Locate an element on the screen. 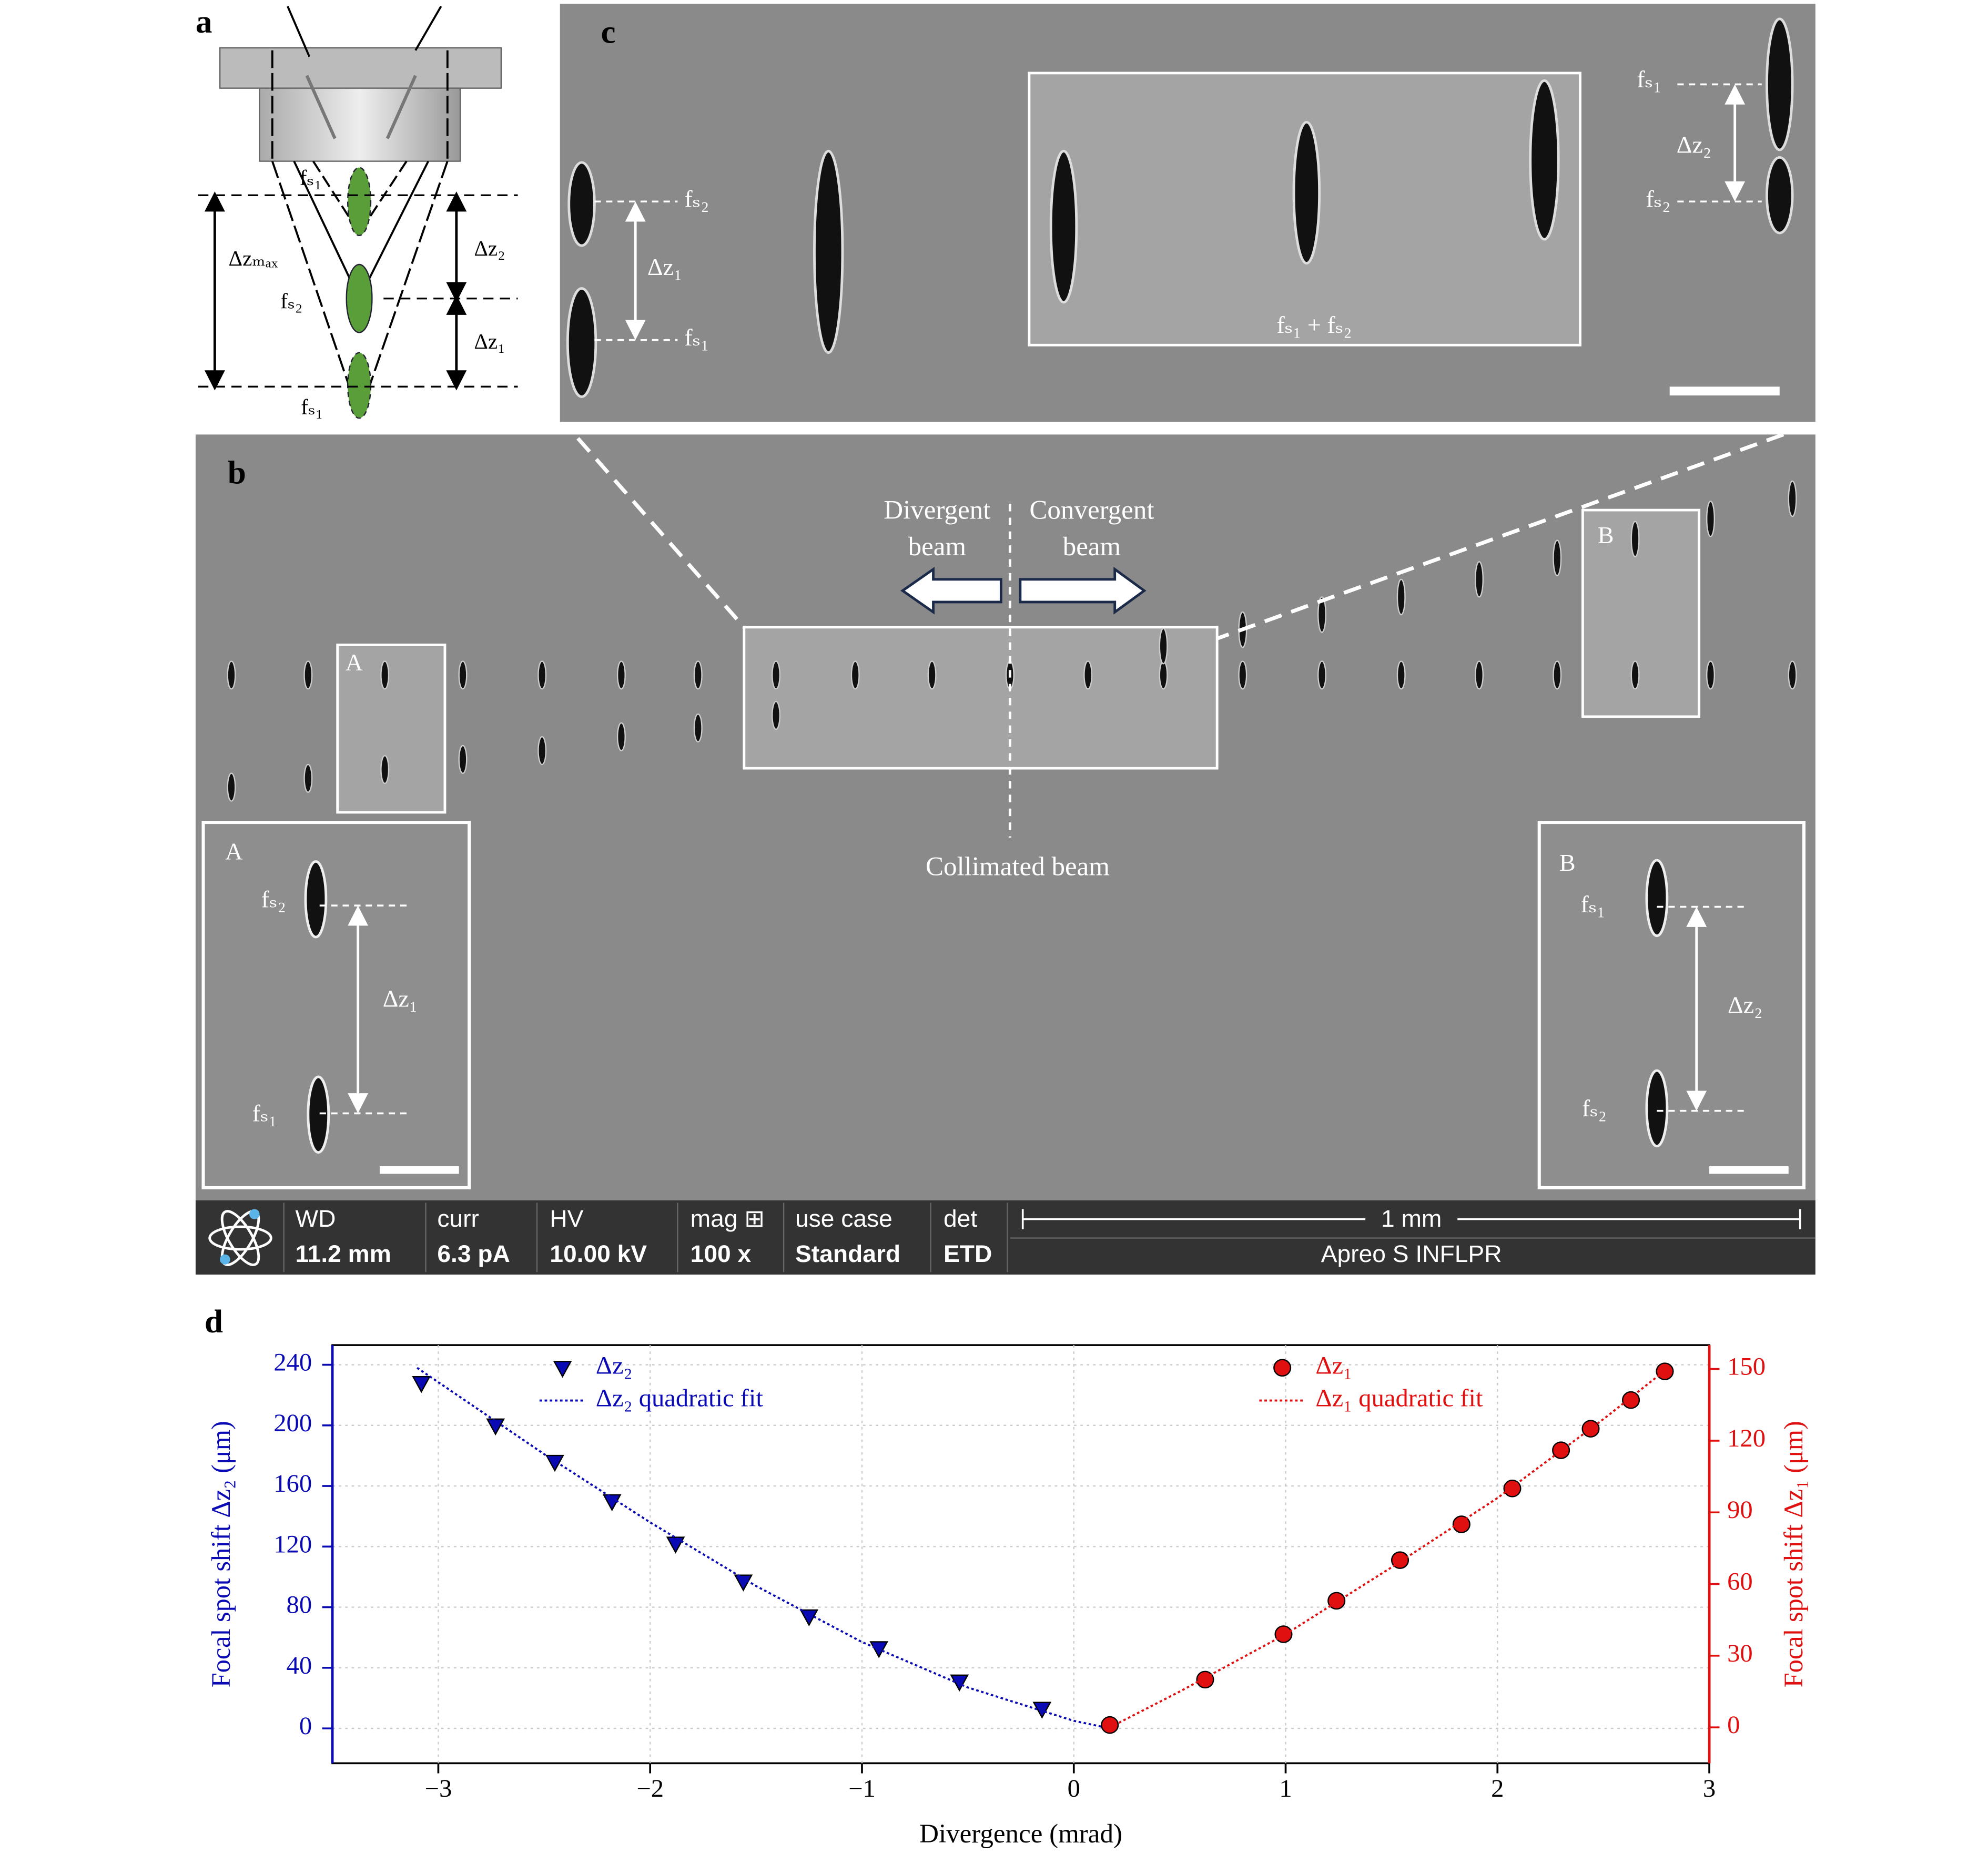 This screenshot has width=1988, height=1864. y-tick-label: 160 is located at coordinates (292, 1484).